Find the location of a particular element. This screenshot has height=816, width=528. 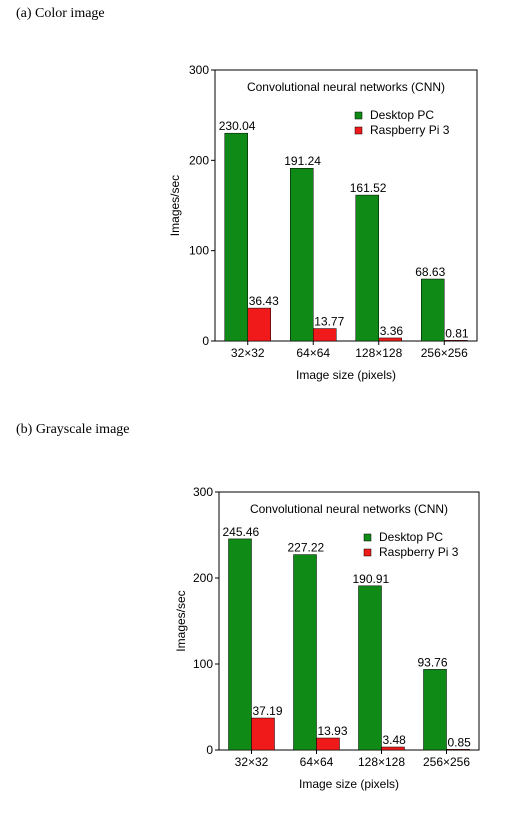

chart-b-y-tick-label: 100 is located at coordinates (203, 664).